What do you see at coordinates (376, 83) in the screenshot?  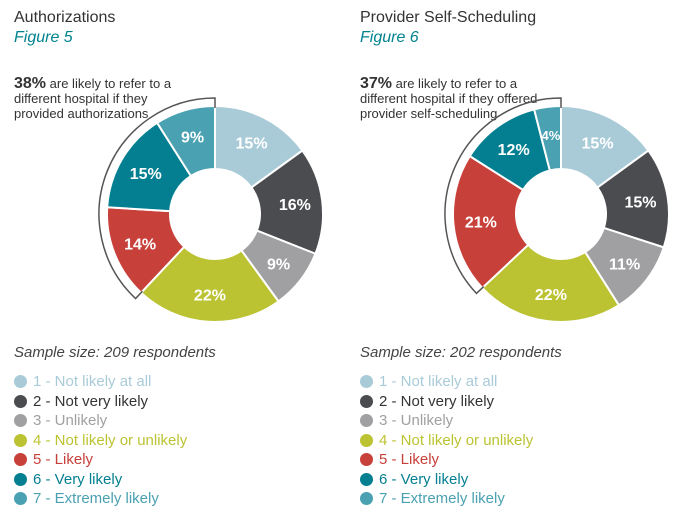 I see `callout-percent: 37%` at bounding box center [376, 83].